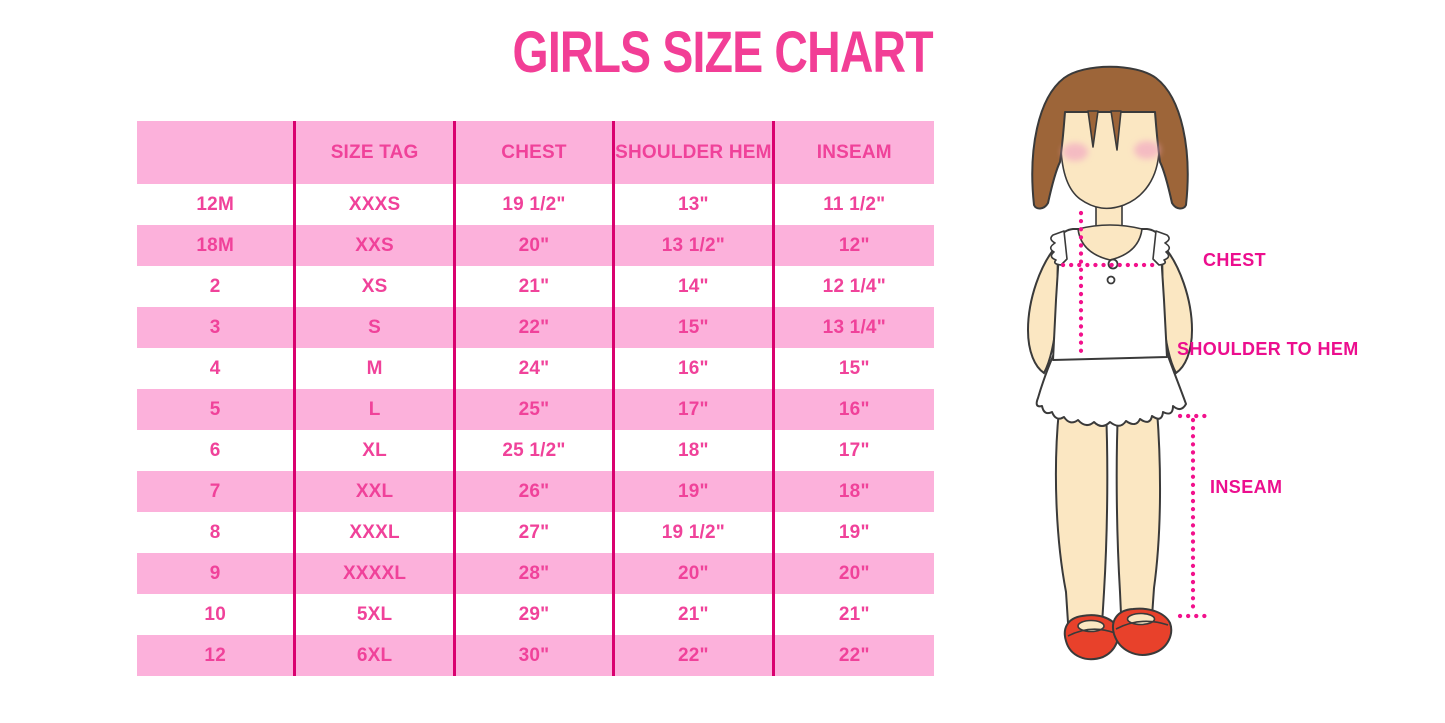  I want to click on size-table-header-row: SIZE TAG CHEST SHOULDER HEM INSEAM, so click(535, 152).